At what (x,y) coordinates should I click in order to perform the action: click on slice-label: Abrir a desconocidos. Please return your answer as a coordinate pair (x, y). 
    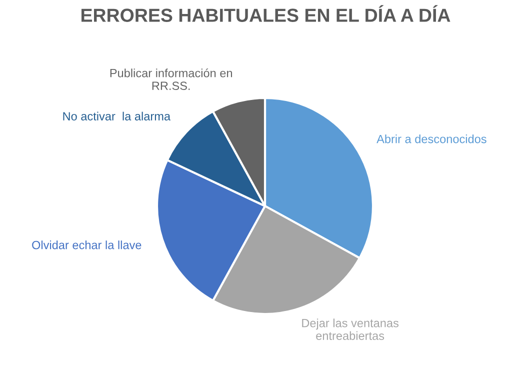
    Looking at the image, I should click on (431, 139).